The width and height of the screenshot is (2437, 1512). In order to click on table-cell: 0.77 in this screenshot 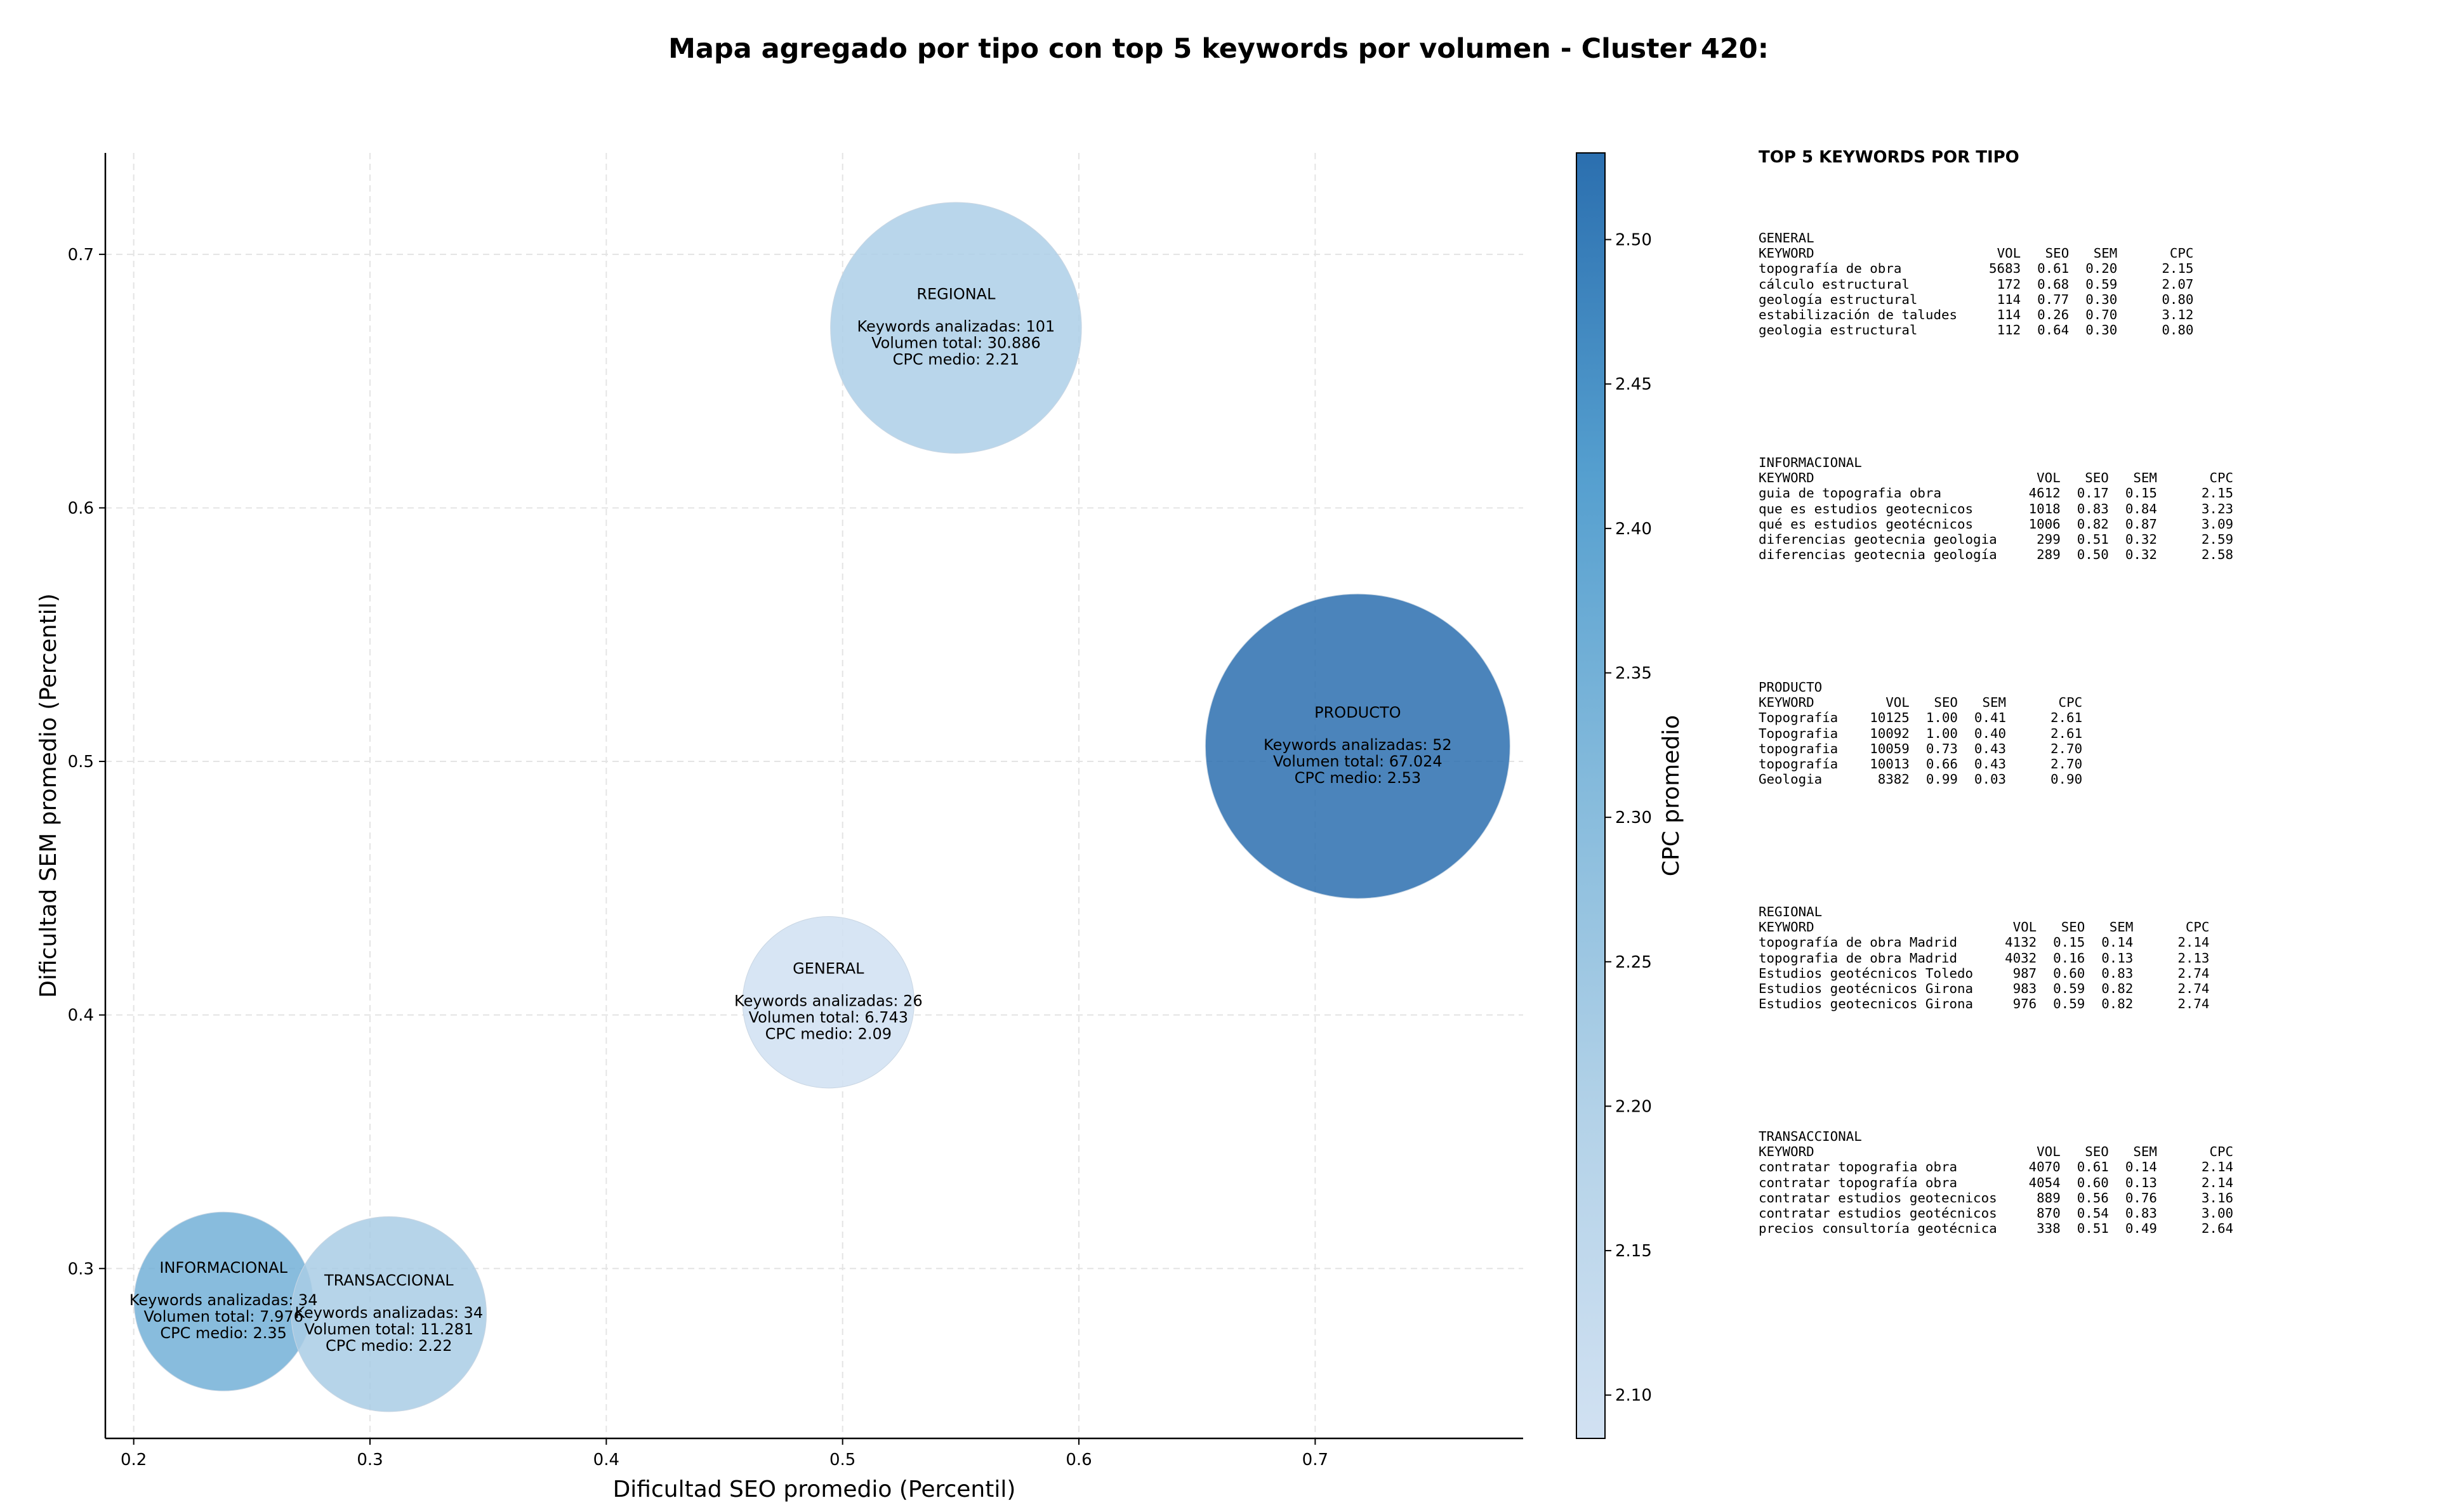, I will do `click(2053, 299)`.